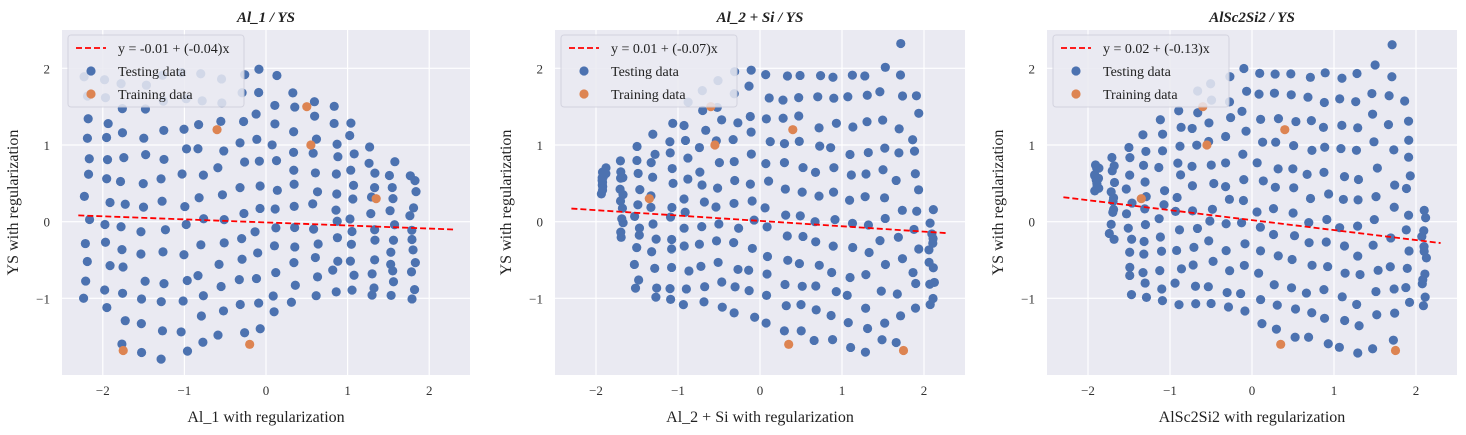 The height and width of the screenshot is (435, 1466). What do you see at coordinates (1076, 94) in the screenshot?
I see `legend-training-swatch` at bounding box center [1076, 94].